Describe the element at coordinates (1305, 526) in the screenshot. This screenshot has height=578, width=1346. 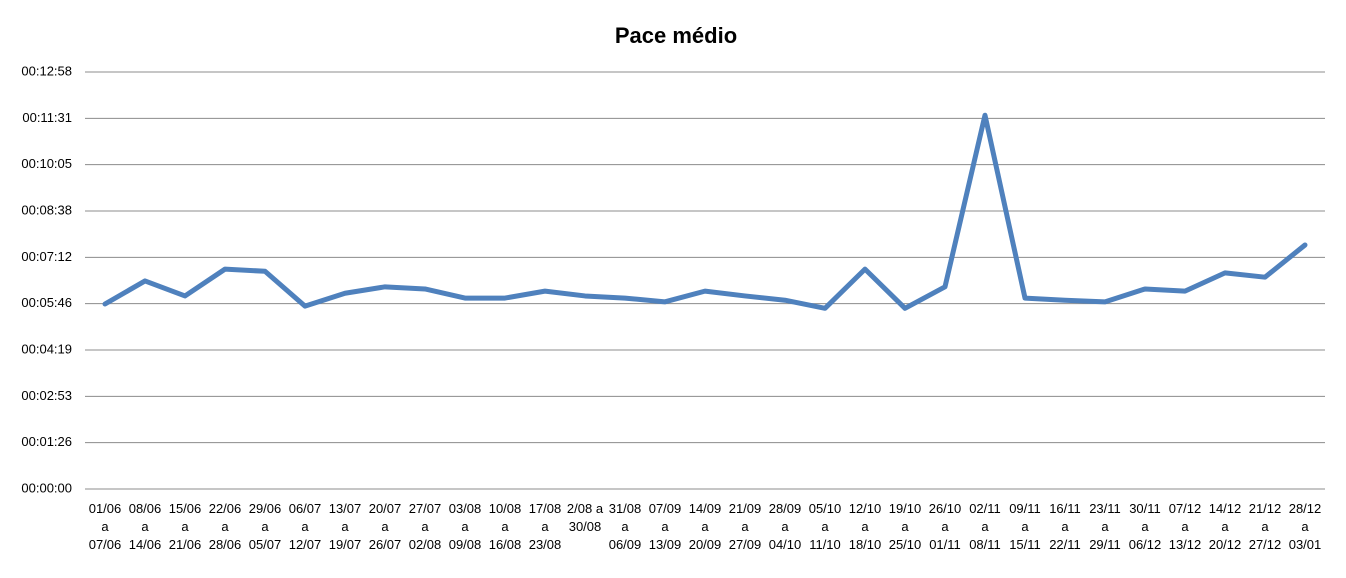
I see `x-tick-label: 28/12 a 03/01` at that location.